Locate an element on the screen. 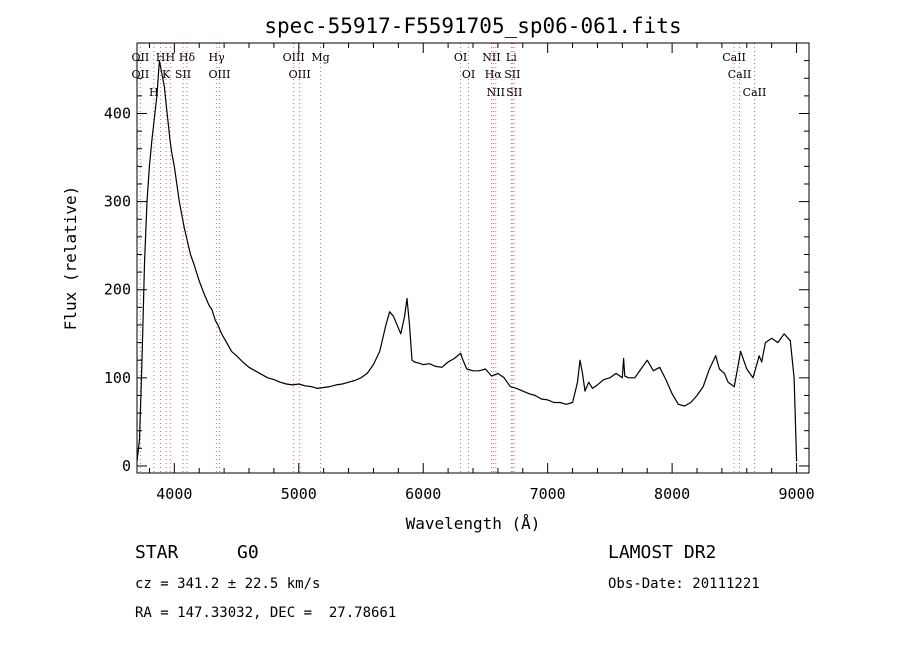  x-tick-label: 5000 is located at coordinates (299, 494).